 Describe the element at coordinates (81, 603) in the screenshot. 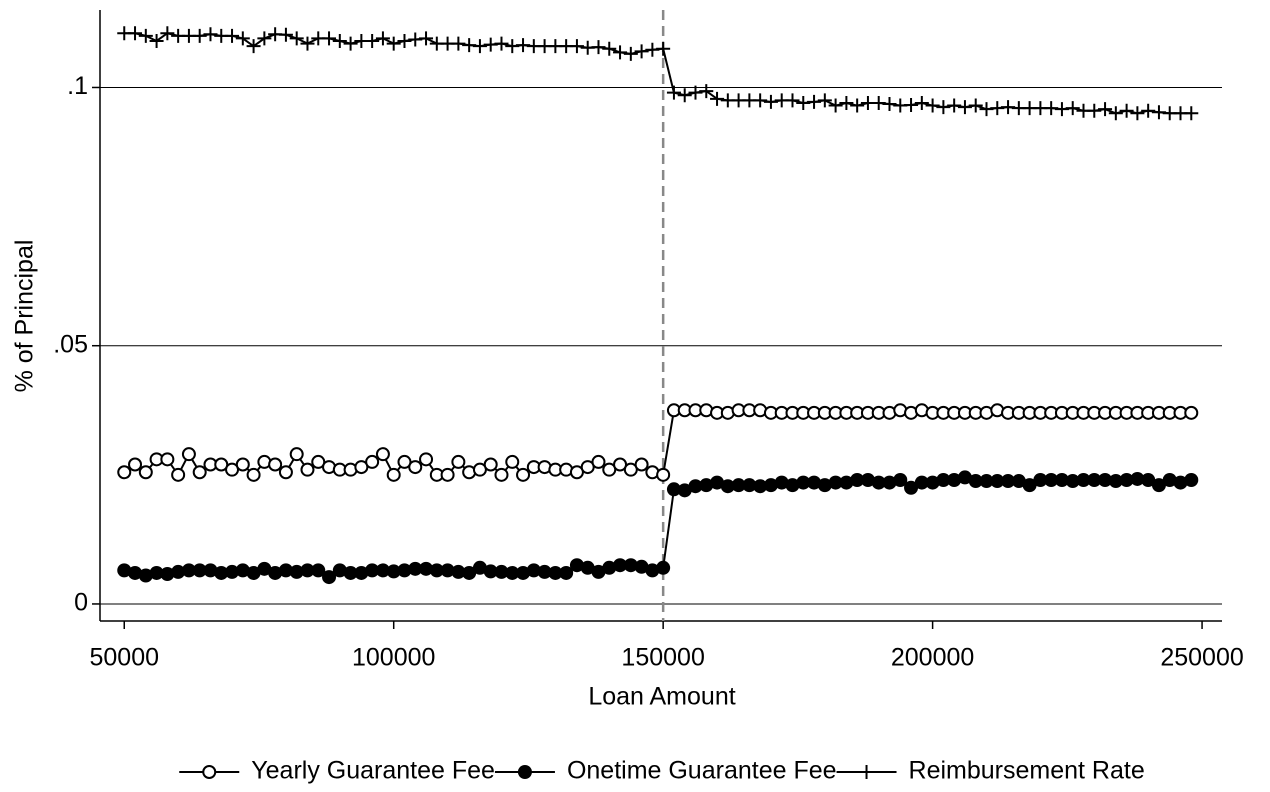

I see `y-tick-label: 0` at that location.